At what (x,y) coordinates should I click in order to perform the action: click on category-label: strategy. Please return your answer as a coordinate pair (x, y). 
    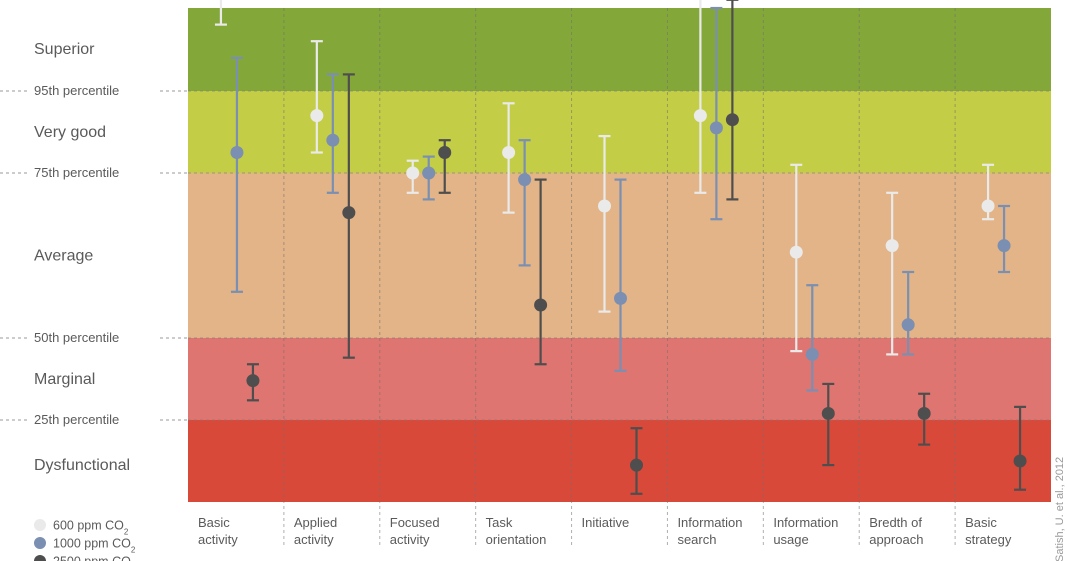
    Looking at the image, I should click on (988, 539).